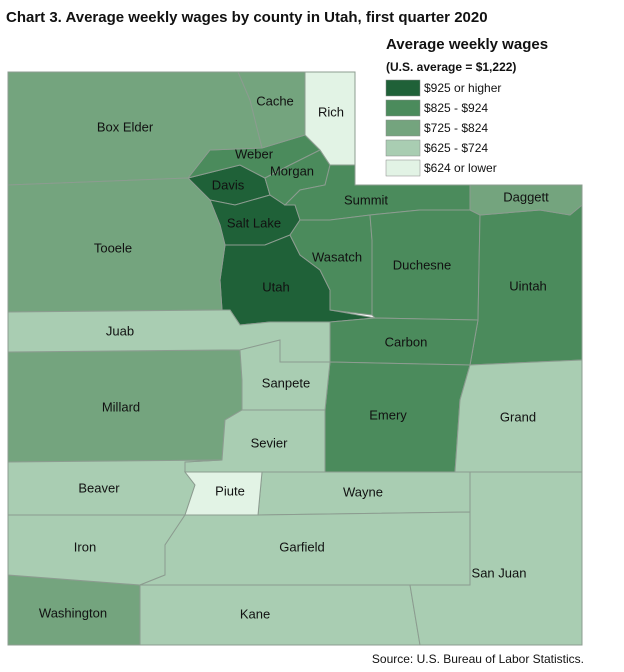 The width and height of the screenshot is (624, 672). What do you see at coordinates (337, 256) in the screenshot?
I see `county-label: Wasatch` at bounding box center [337, 256].